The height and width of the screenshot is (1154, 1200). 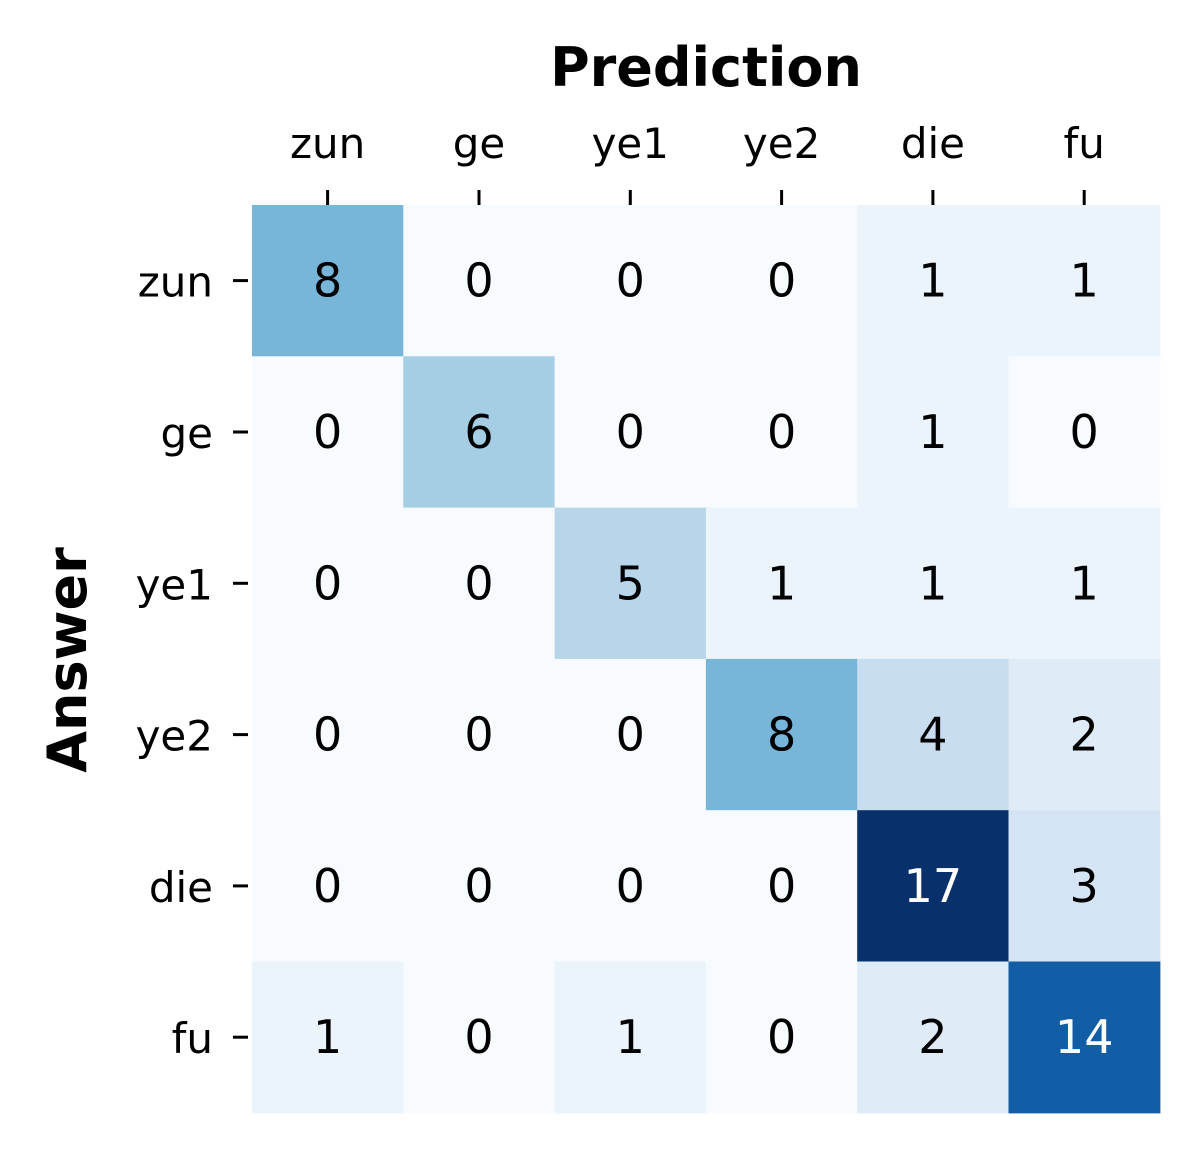 I want to click on x-axis-title: Prediction, so click(x=706, y=67).